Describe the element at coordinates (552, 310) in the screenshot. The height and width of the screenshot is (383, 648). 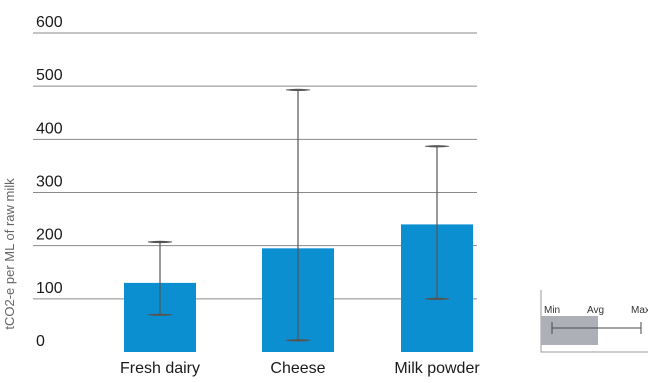
I see `legend-min-label: Min` at that location.